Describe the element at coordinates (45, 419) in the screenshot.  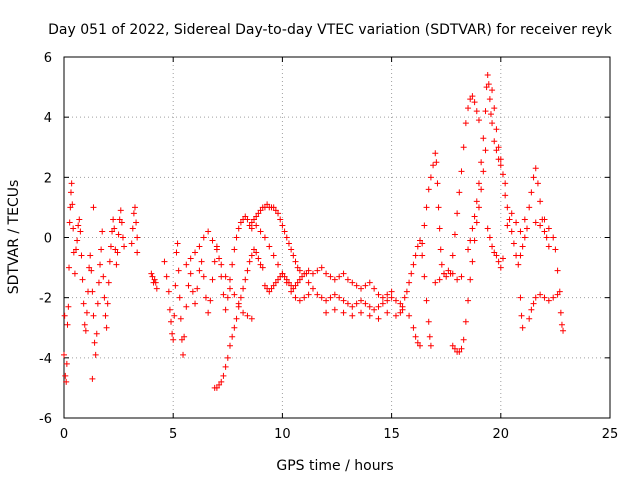
I see `y-tick-label: -6` at that location.